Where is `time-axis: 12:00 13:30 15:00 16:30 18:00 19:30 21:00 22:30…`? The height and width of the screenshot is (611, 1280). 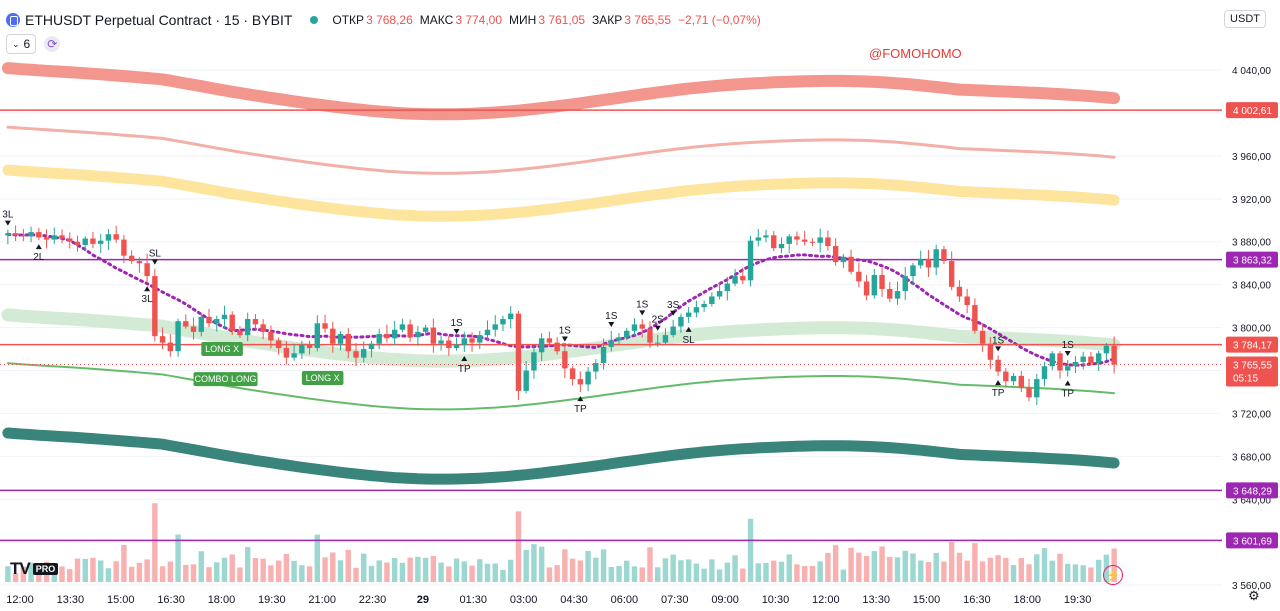 time-axis: 12:00 13:30 15:00 16:30 18:00 19:30 21:00 22:30… is located at coordinates (548, 600).